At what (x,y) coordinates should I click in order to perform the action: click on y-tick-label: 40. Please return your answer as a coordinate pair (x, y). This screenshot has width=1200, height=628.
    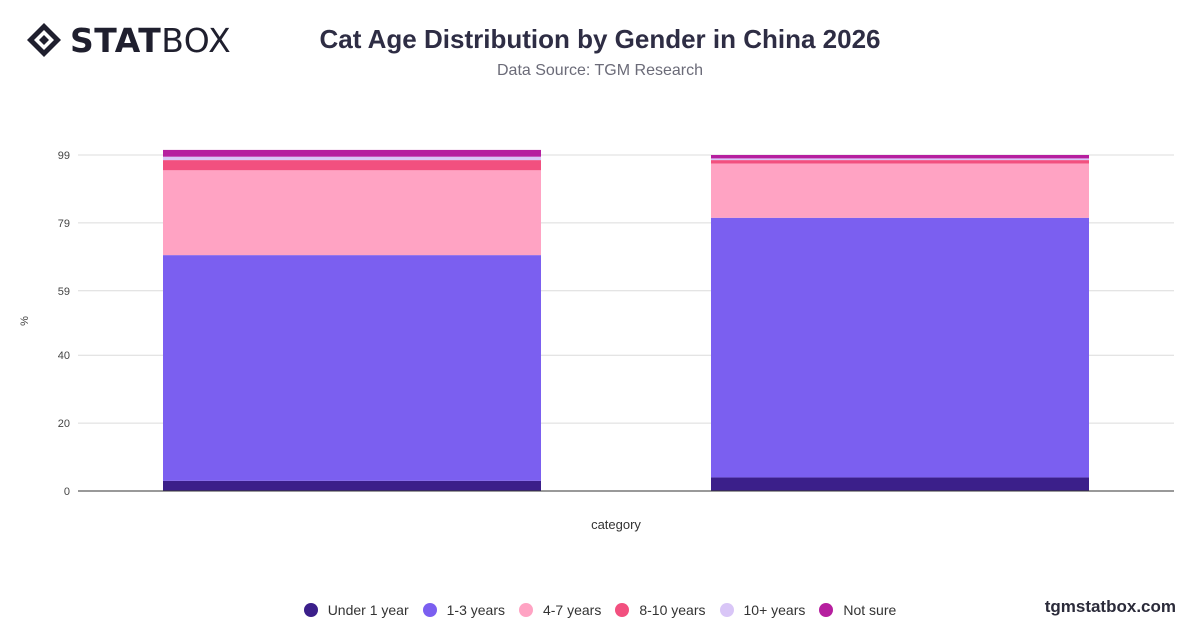
    Looking at the image, I should click on (64, 356).